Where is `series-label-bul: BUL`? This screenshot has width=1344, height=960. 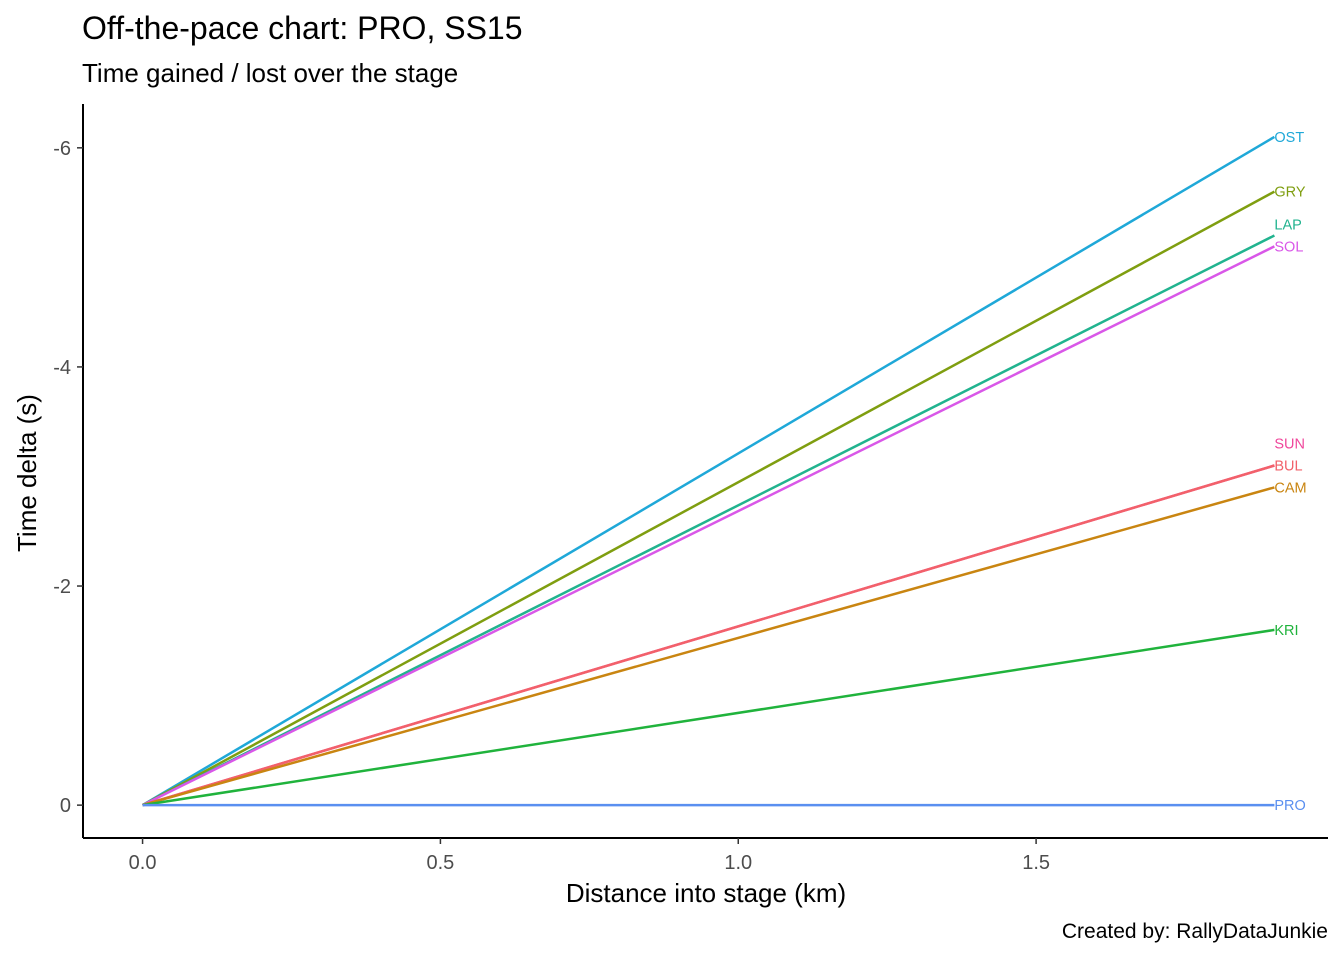
series-label-bul: BUL is located at coordinates (1288, 467).